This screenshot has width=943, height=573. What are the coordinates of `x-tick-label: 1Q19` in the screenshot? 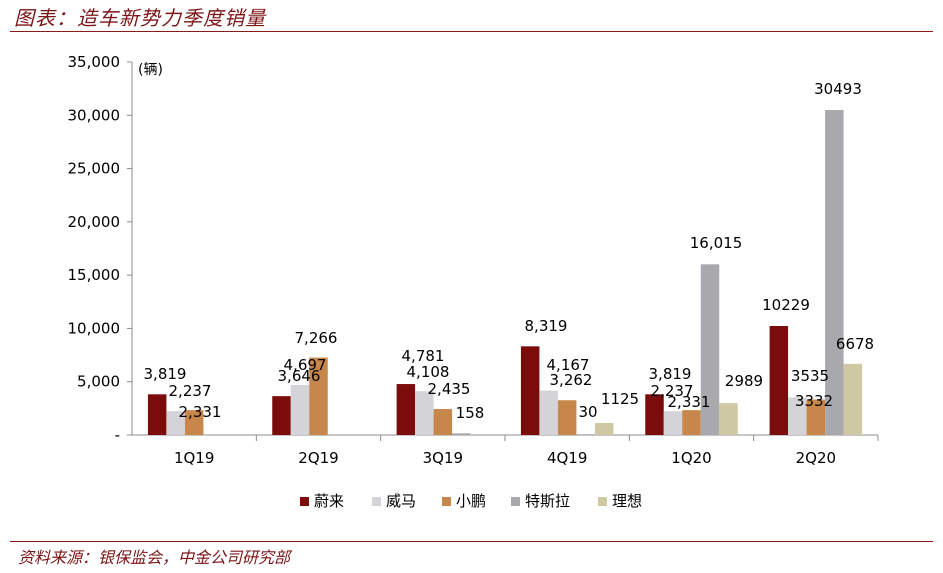 It's located at (194, 458).